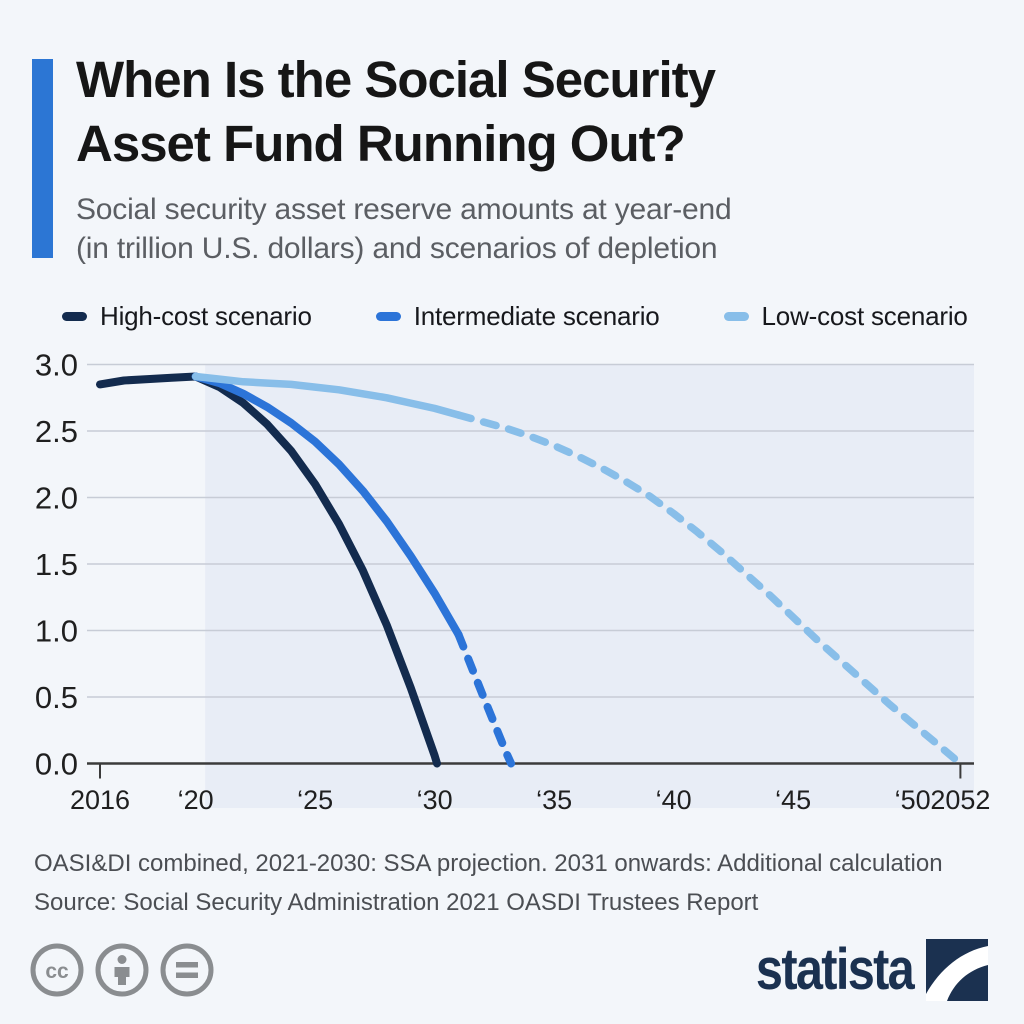 This screenshot has height=1024, width=1024. What do you see at coordinates (381, 143) in the screenshot?
I see `page-title-line2: Asset Fund Running Out?` at bounding box center [381, 143].